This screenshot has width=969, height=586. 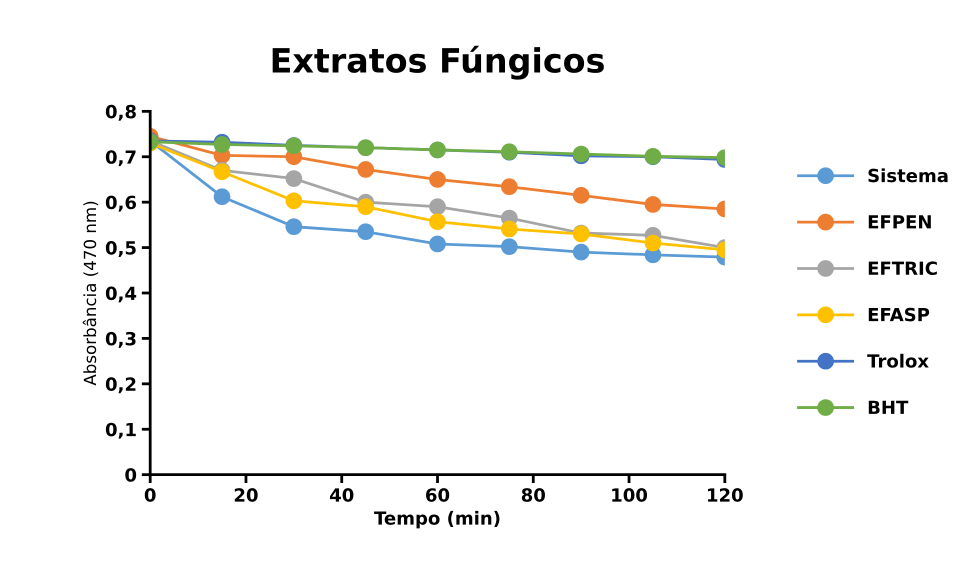 What do you see at coordinates (899, 221) in the screenshot?
I see `legend-label: EFPEN` at bounding box center [899, 221].